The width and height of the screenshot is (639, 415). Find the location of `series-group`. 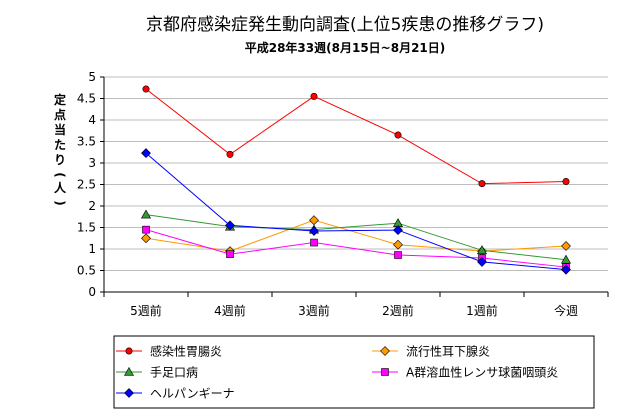

series-group is located at coordinates (356, 236).